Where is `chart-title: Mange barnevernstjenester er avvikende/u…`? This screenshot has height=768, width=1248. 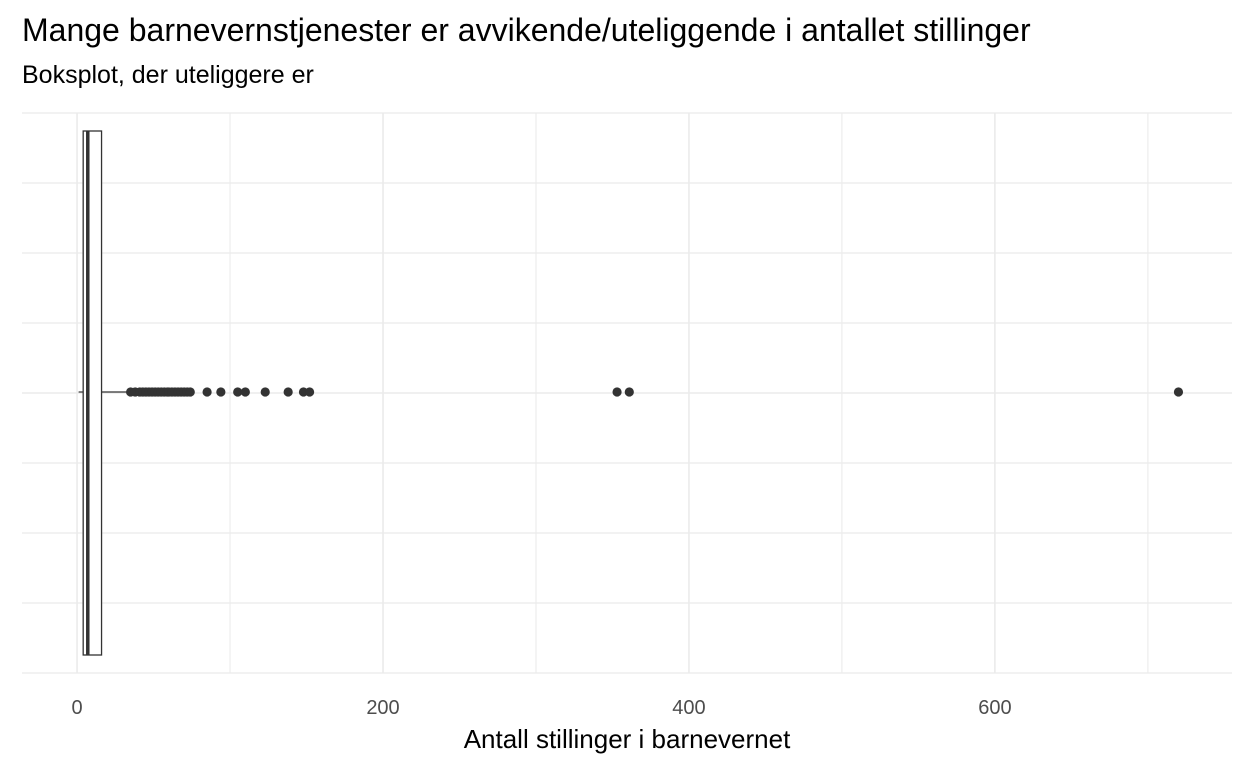
chart-title: Mange barnevernstjenester er avvikende/u… is located at coordinates (526, 30).